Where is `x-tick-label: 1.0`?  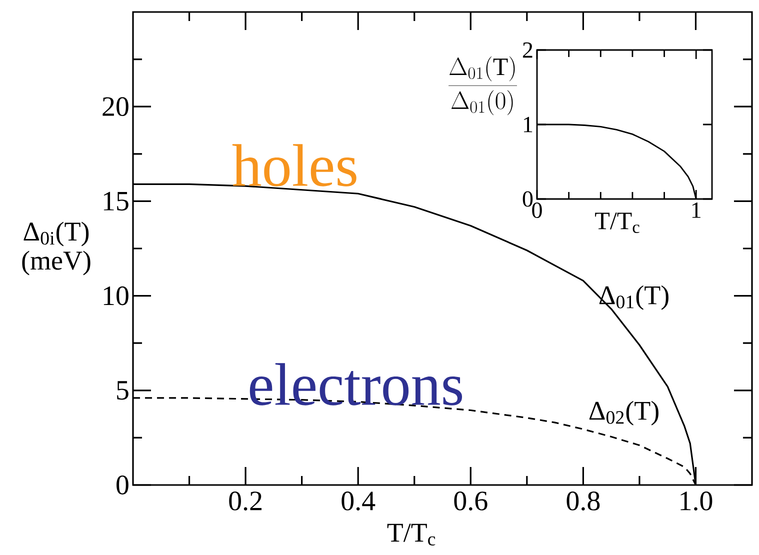
x-tick-label: 1.0 is located at coordinates (696, 501).